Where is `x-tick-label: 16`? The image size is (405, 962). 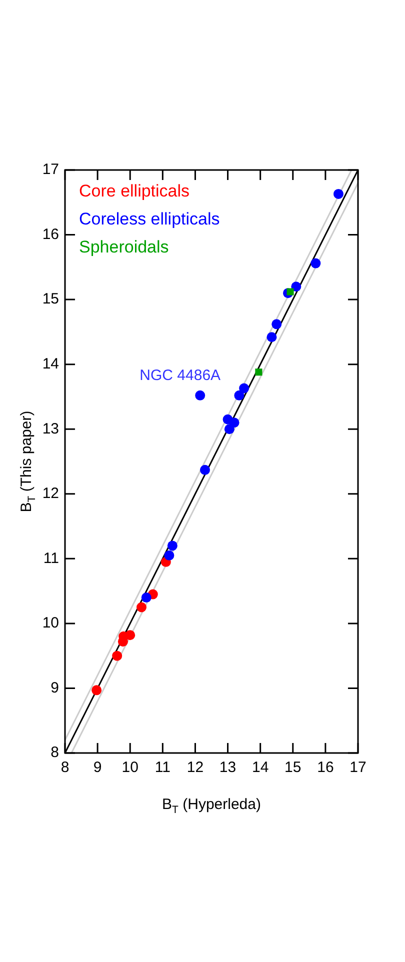 x-tick-label: 16 is located at coordinates (325, 767).